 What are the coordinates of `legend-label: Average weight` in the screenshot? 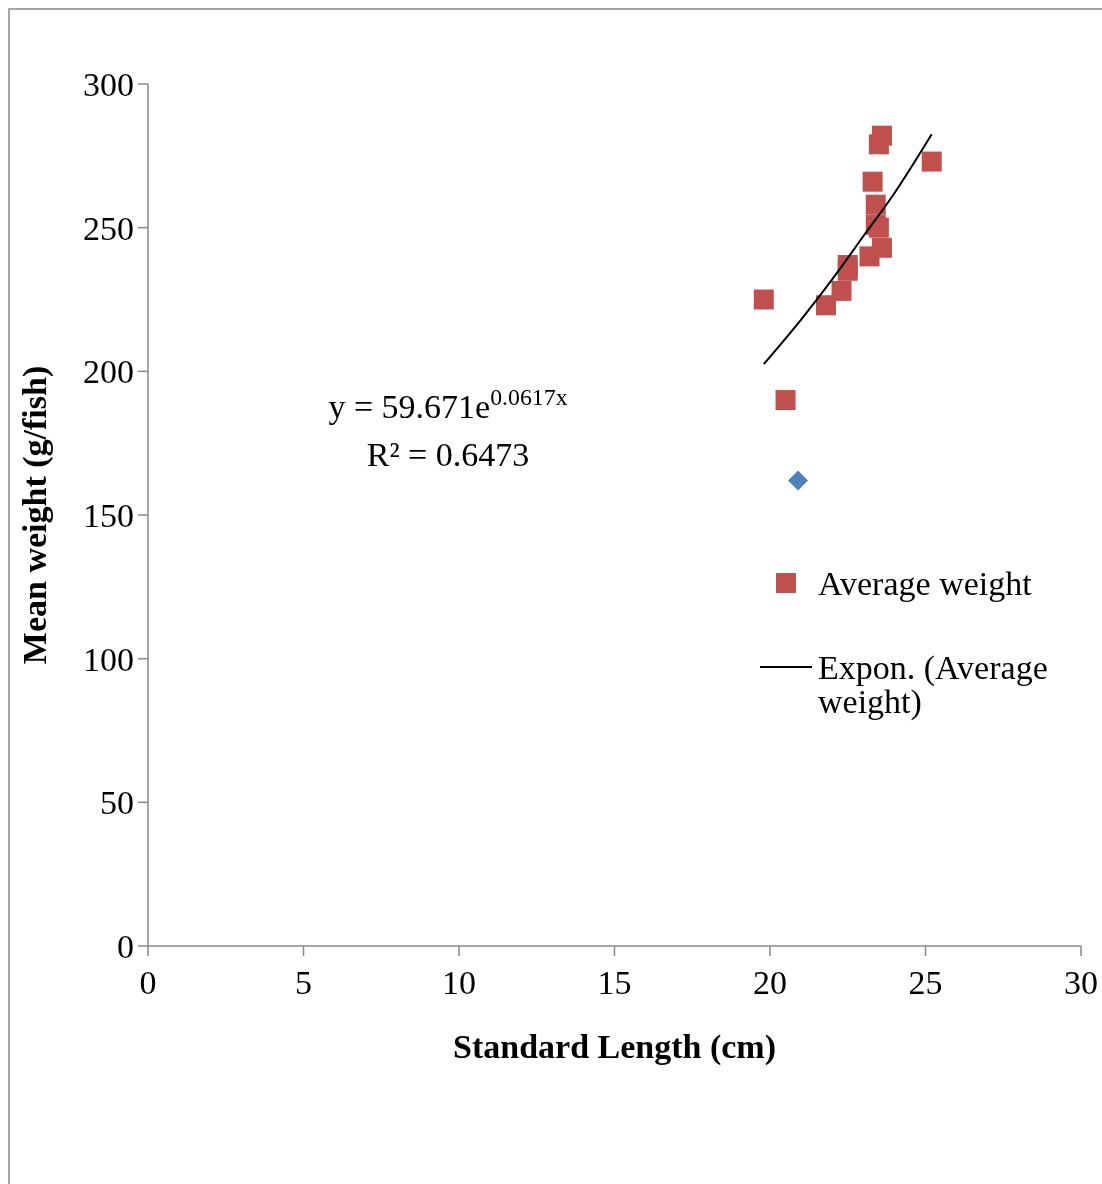 It's located at (925, 583).